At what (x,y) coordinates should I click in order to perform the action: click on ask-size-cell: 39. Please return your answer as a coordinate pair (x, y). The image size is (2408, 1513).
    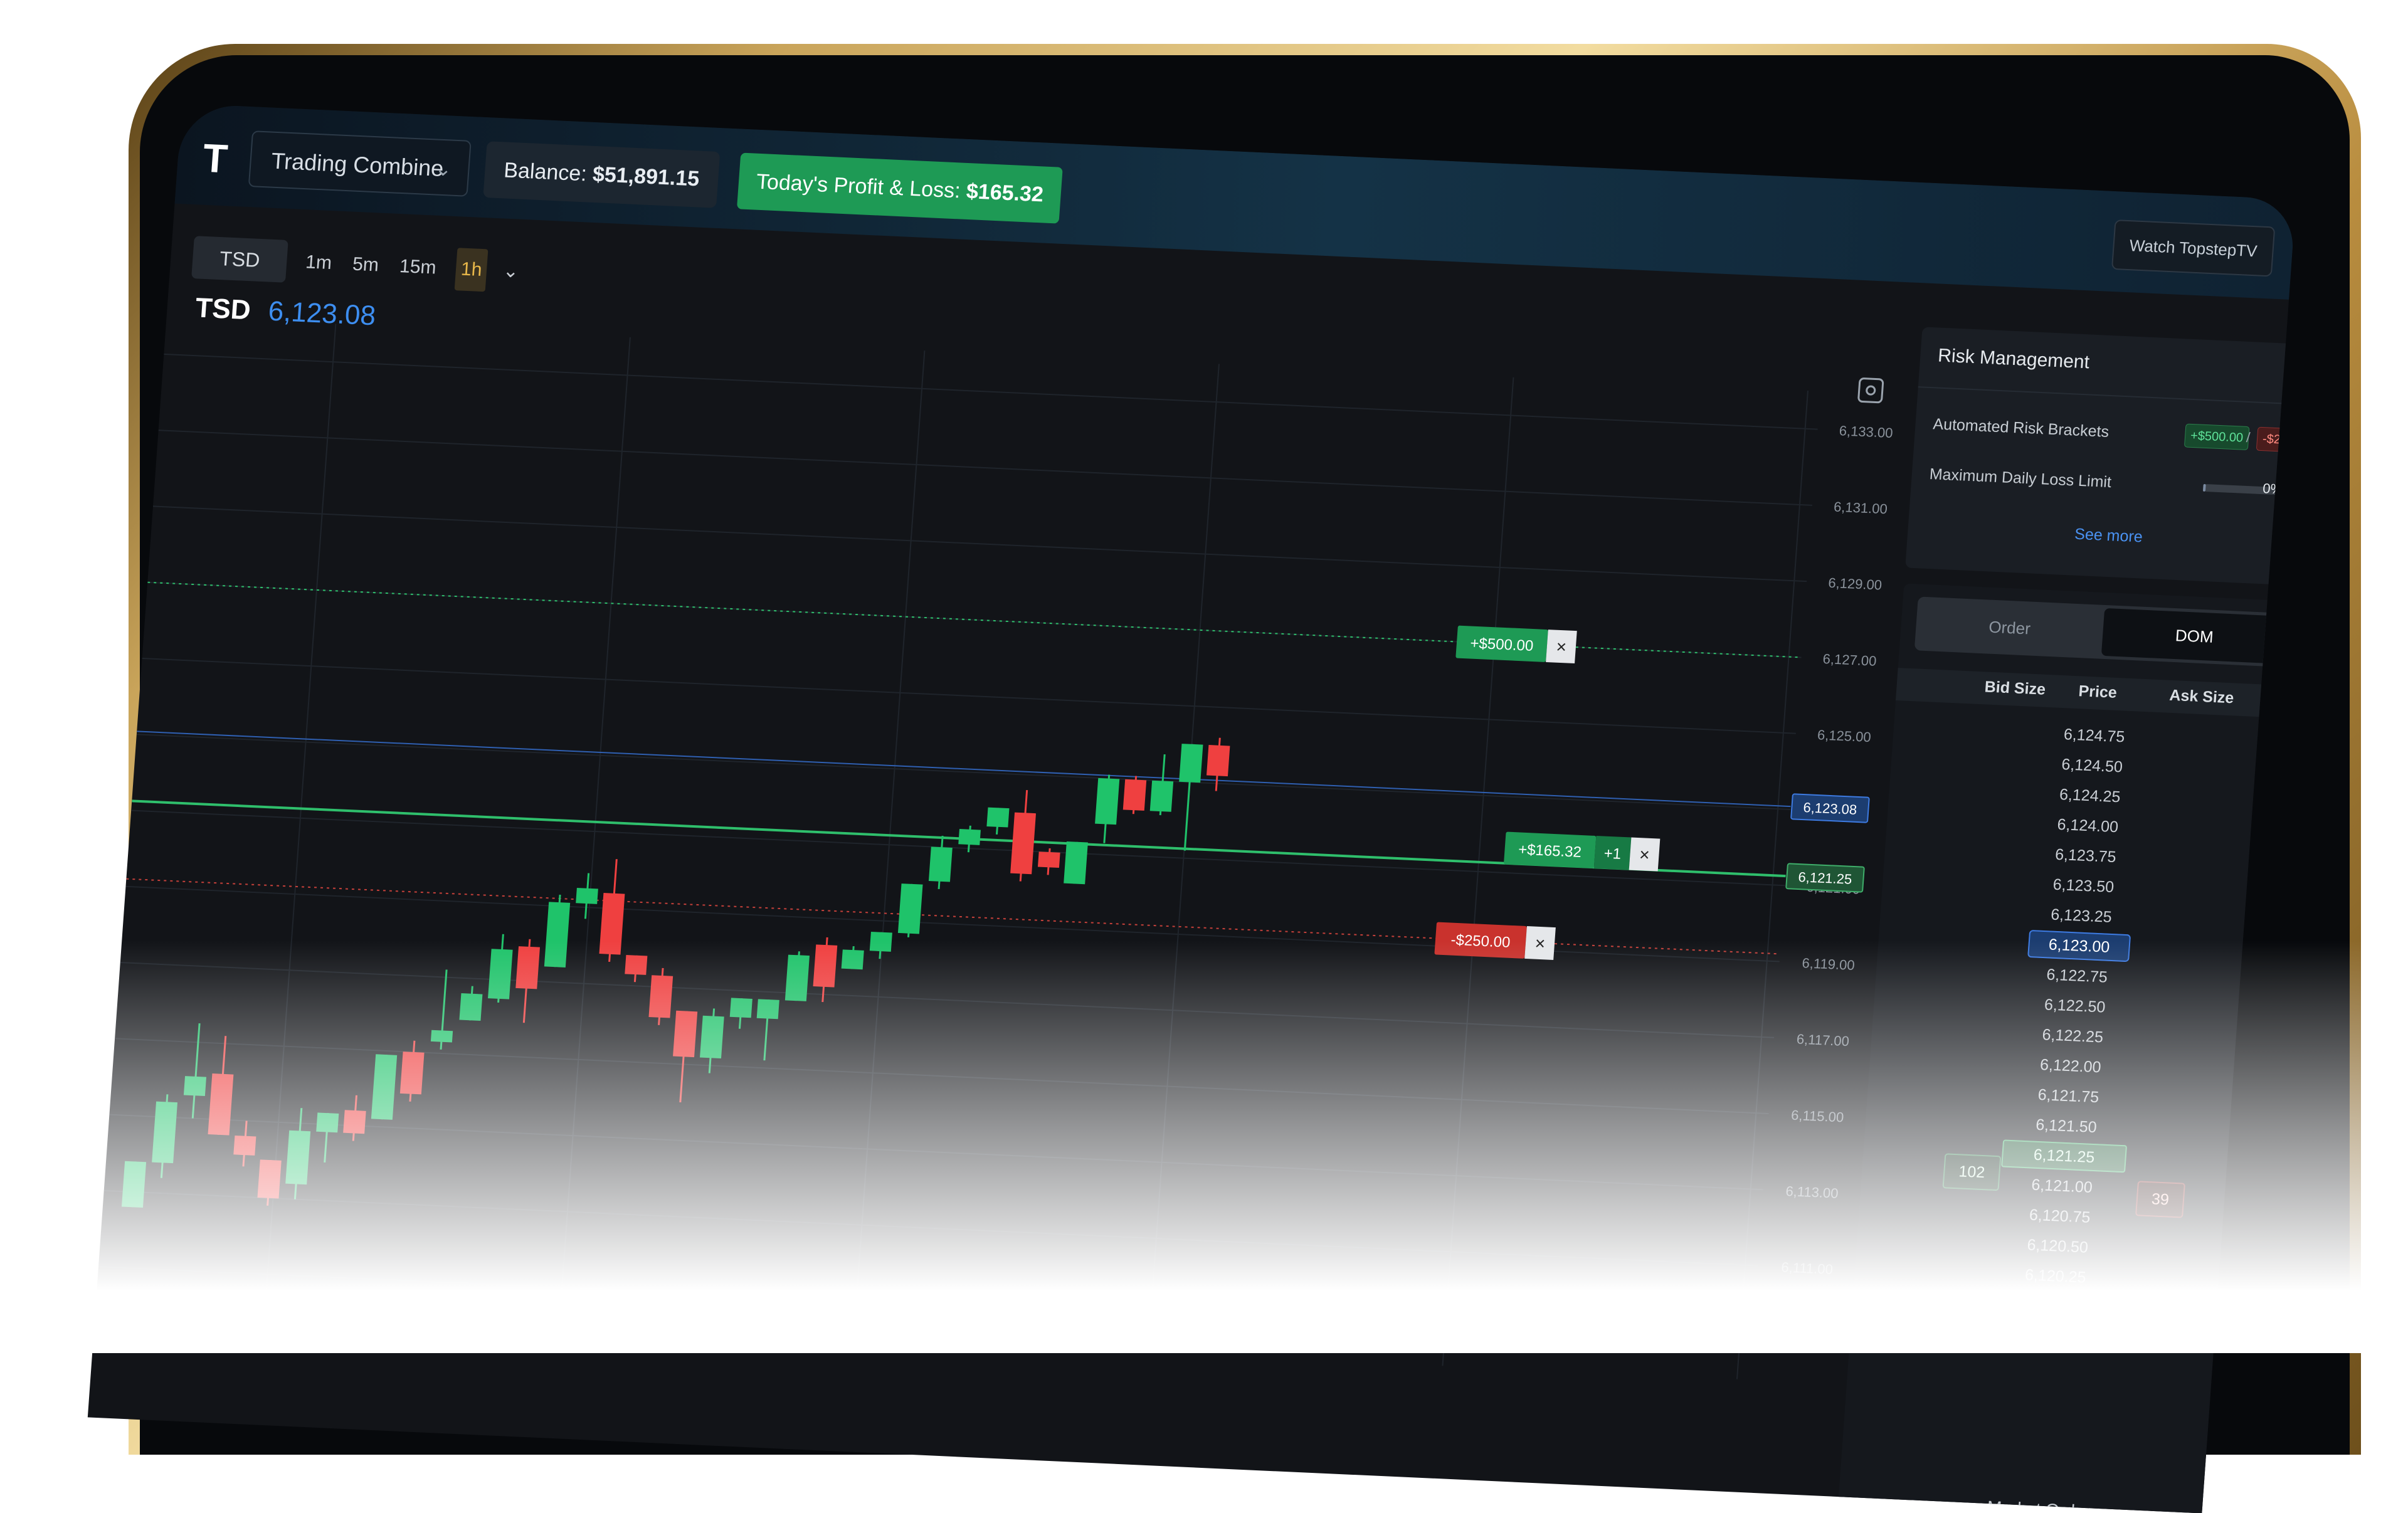
    Looking at the image, I should click on (2160, 1199).